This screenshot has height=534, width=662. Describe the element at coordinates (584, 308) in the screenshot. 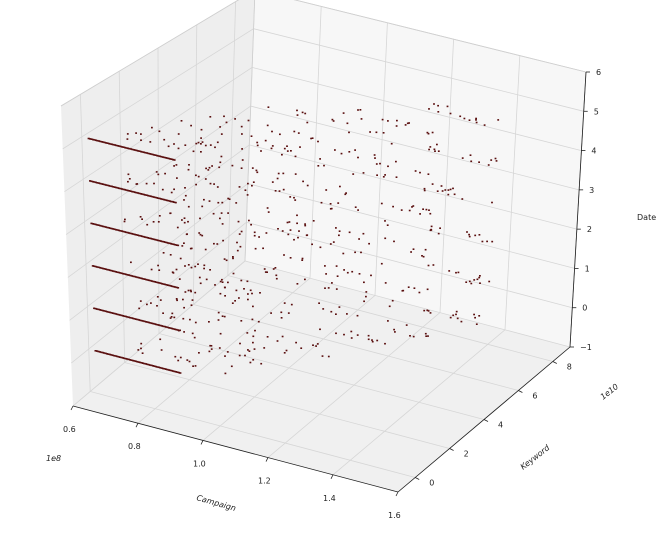

I see `z-tick-label: 0` at that location.